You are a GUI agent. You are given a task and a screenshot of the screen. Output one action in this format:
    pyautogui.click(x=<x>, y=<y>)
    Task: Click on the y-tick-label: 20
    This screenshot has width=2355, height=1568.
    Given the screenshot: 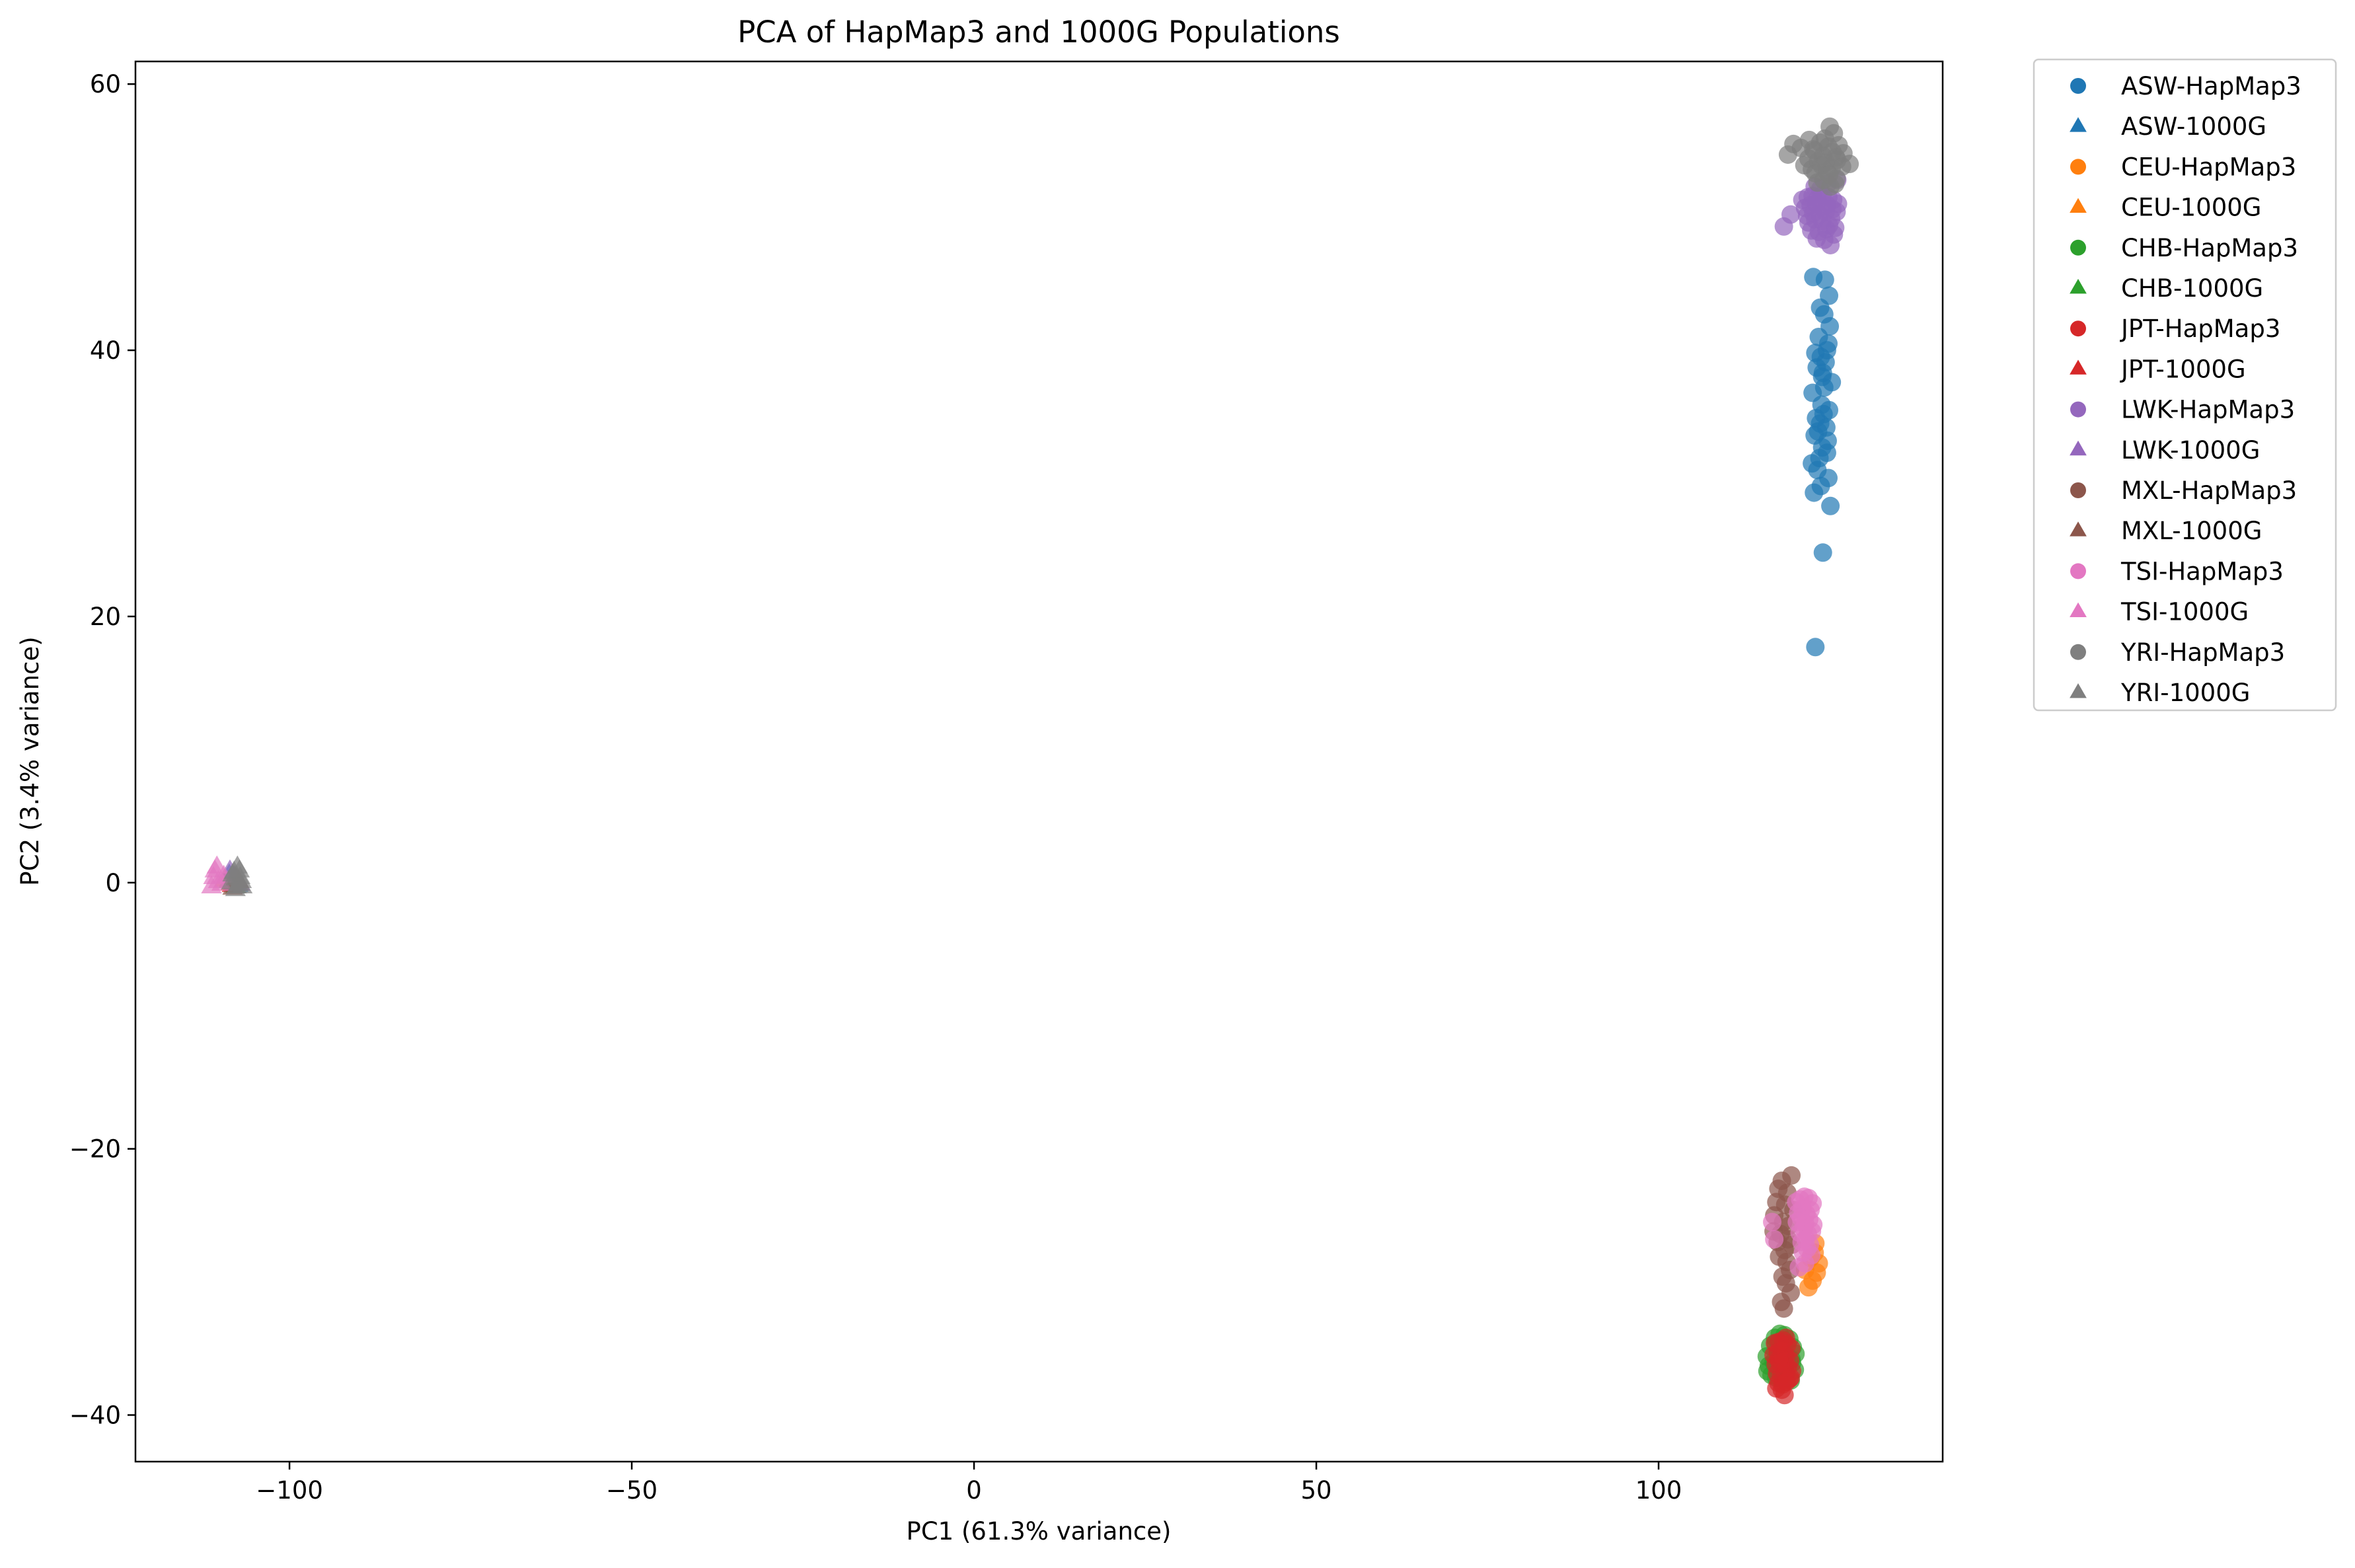 What is the action you would take?
    pyautogui.click(x=105, y=617)
    